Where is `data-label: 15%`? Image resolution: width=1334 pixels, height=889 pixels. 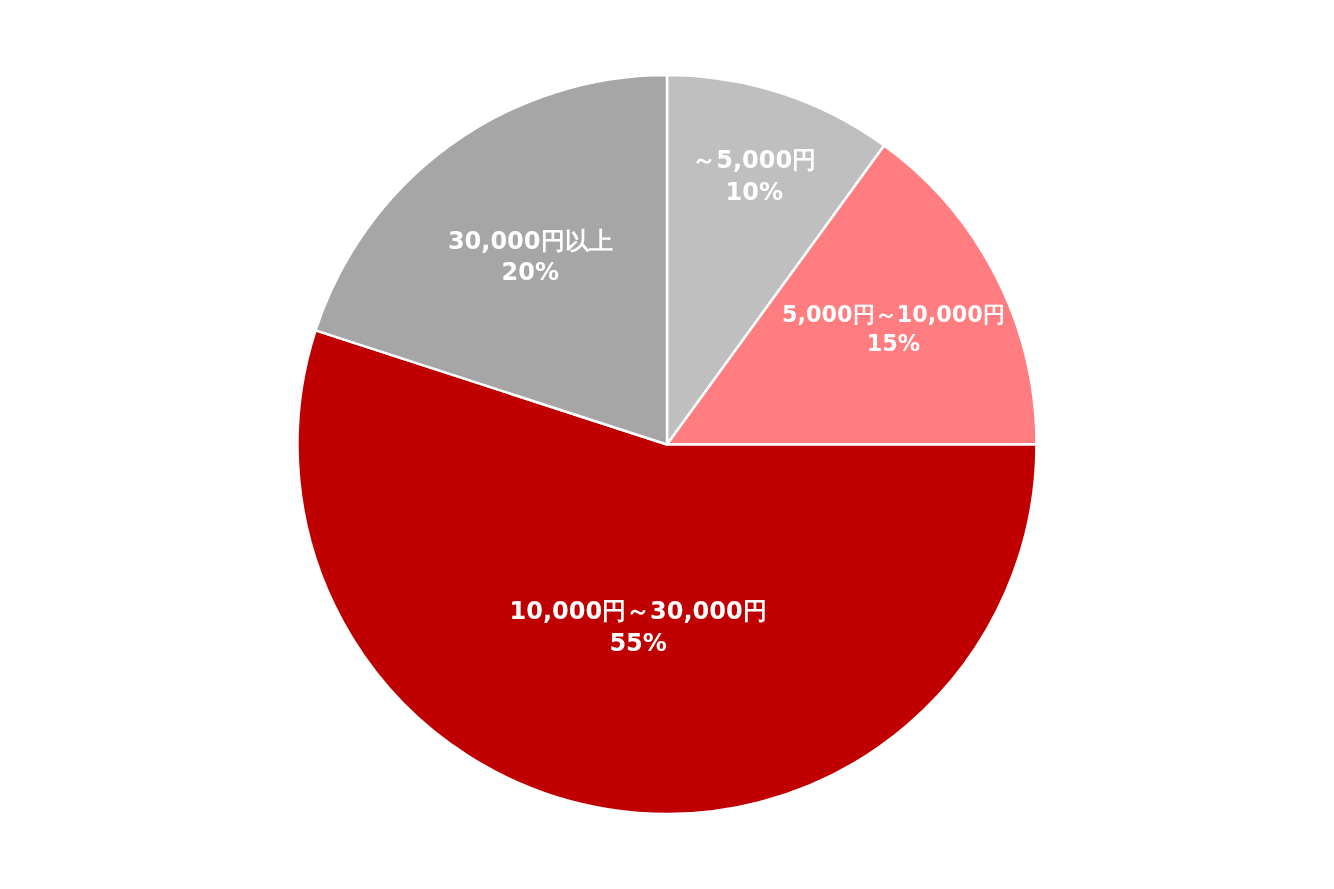
data-label: 15% is located at coordinates (893, 343).